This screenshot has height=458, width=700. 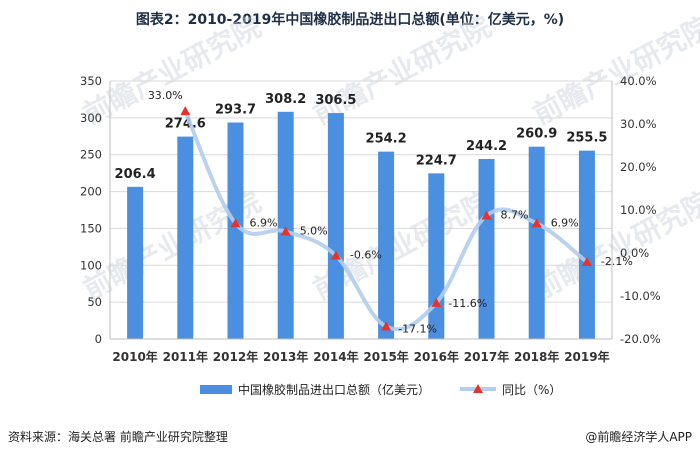 What do you see at coordinates (335, 100) in the screenshot?
I see `bar-value-label: 306.5` at bounding box center [335, 100].